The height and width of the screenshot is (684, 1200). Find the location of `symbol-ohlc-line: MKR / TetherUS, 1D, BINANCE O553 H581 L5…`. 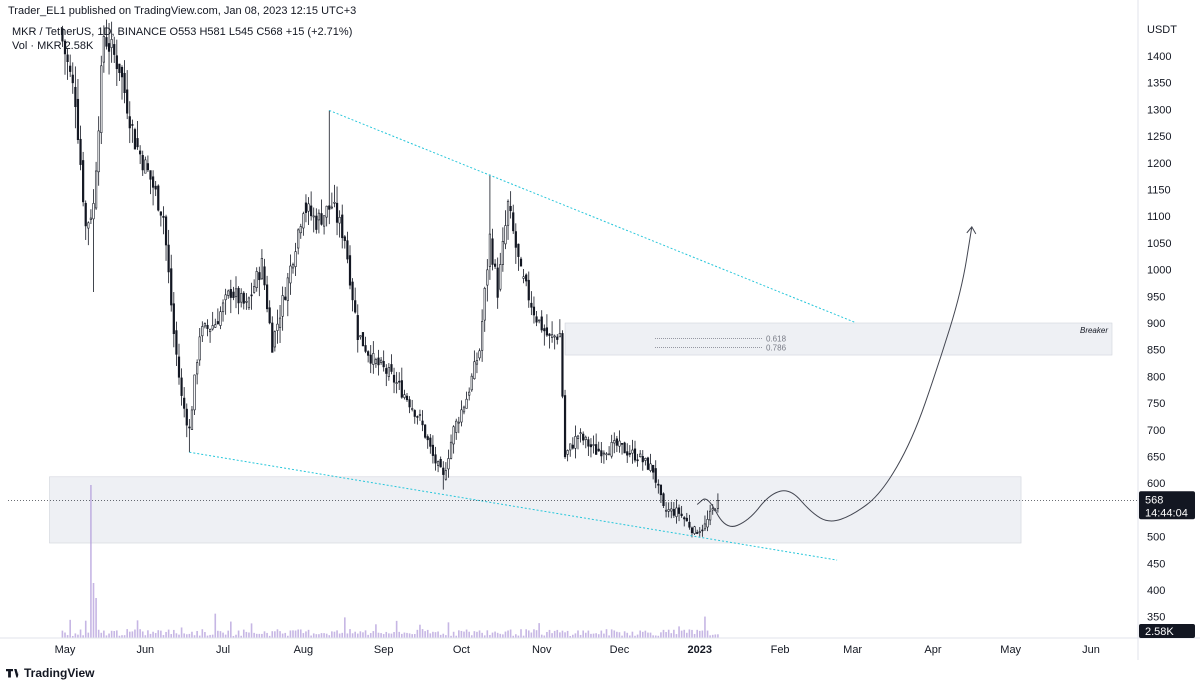

symbol-ohlc-line: MKR / TetherUS, 1D, BINANCE O553 H581 L5… is located at coordinates (182, 32).